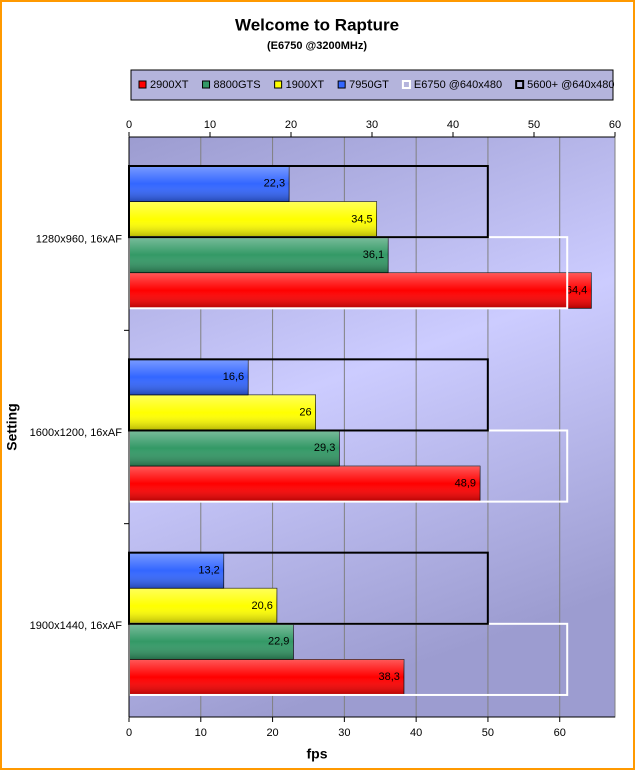 Image resolution: width=635 pixels, height=775 pixels. Describe the element at coordinates (369, 85) in the screenshot. I see `legend-label: 7950GT` at that location.